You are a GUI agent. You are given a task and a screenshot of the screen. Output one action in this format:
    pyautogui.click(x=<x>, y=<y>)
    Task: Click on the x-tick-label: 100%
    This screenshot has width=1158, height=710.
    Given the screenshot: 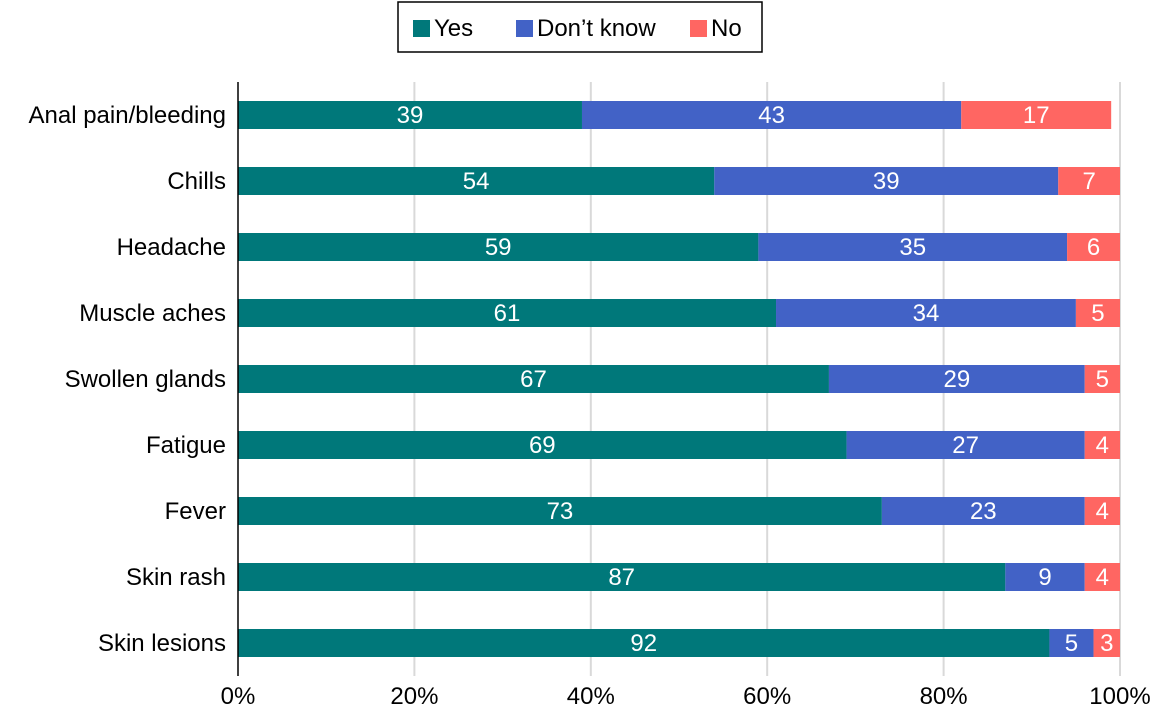 What is the action you would take?
    pyautogui.click(x=1119, y=696)
    